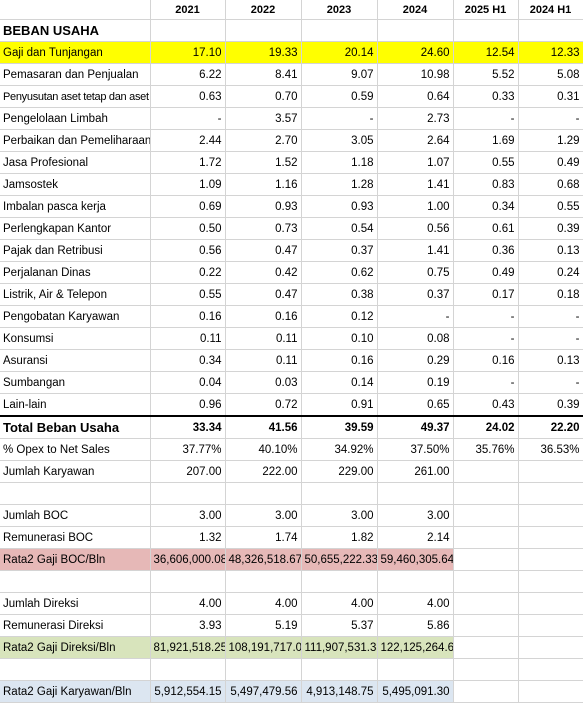  Describe the element at coordinates (75, 294) in the screenshot. I see `row-label: Listrik, Air & Telepon` at that location.